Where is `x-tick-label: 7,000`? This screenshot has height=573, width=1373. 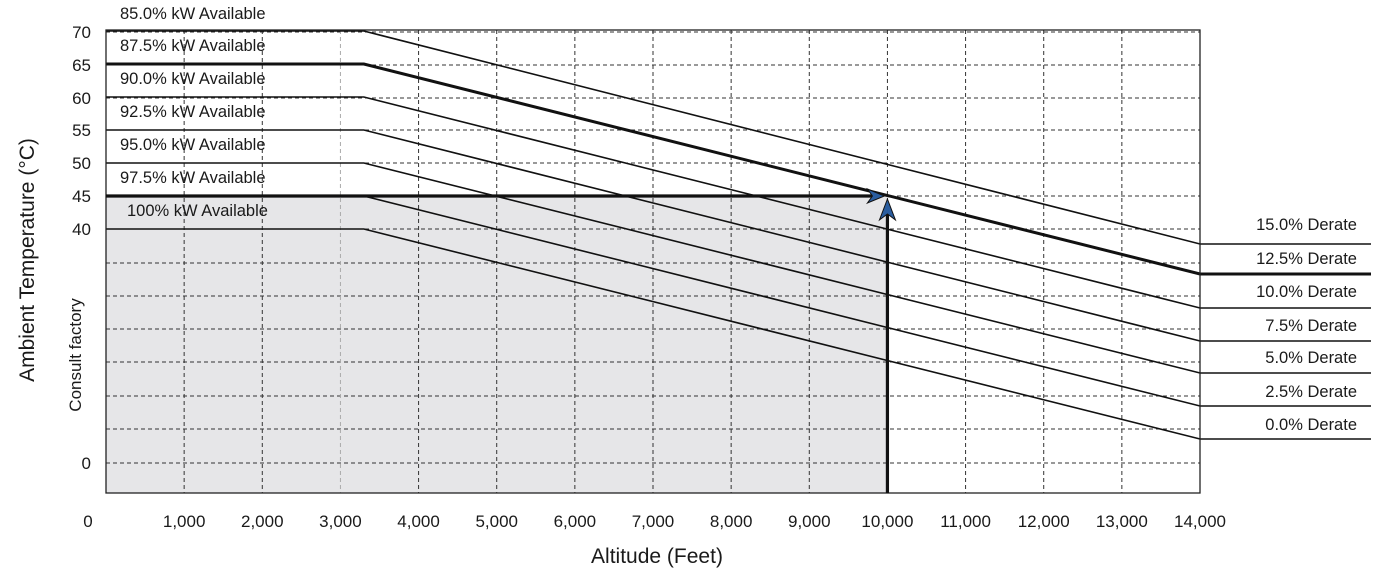
x-tick-label: 7,000 is located at coordinates (653, 521).